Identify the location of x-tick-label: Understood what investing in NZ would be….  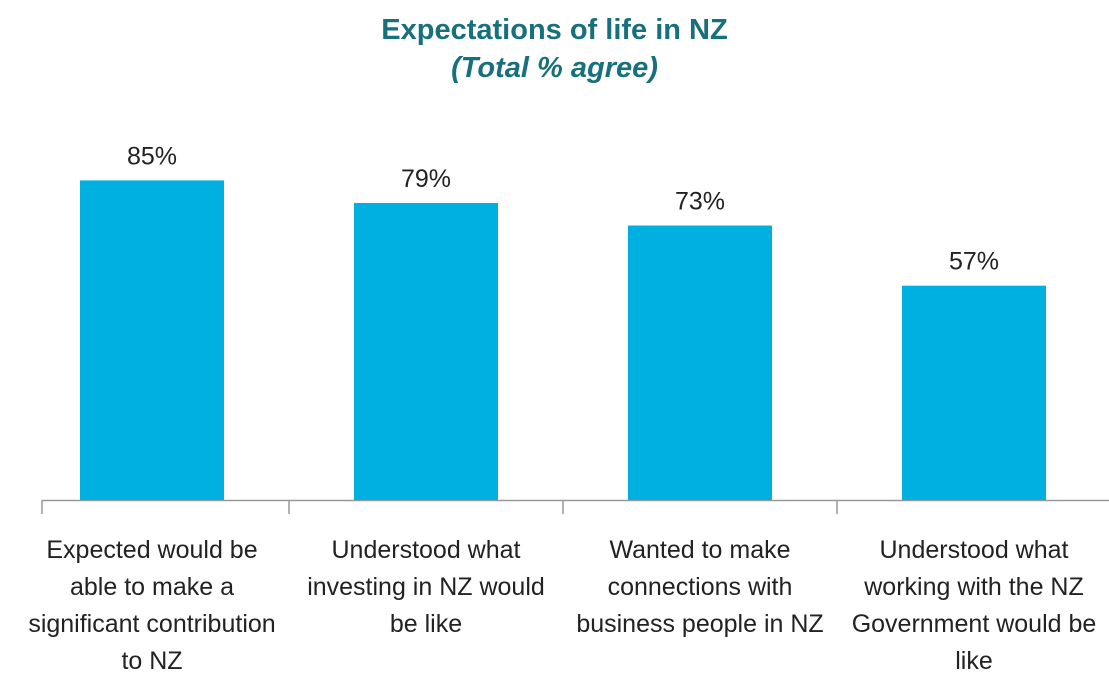
(426, 587).